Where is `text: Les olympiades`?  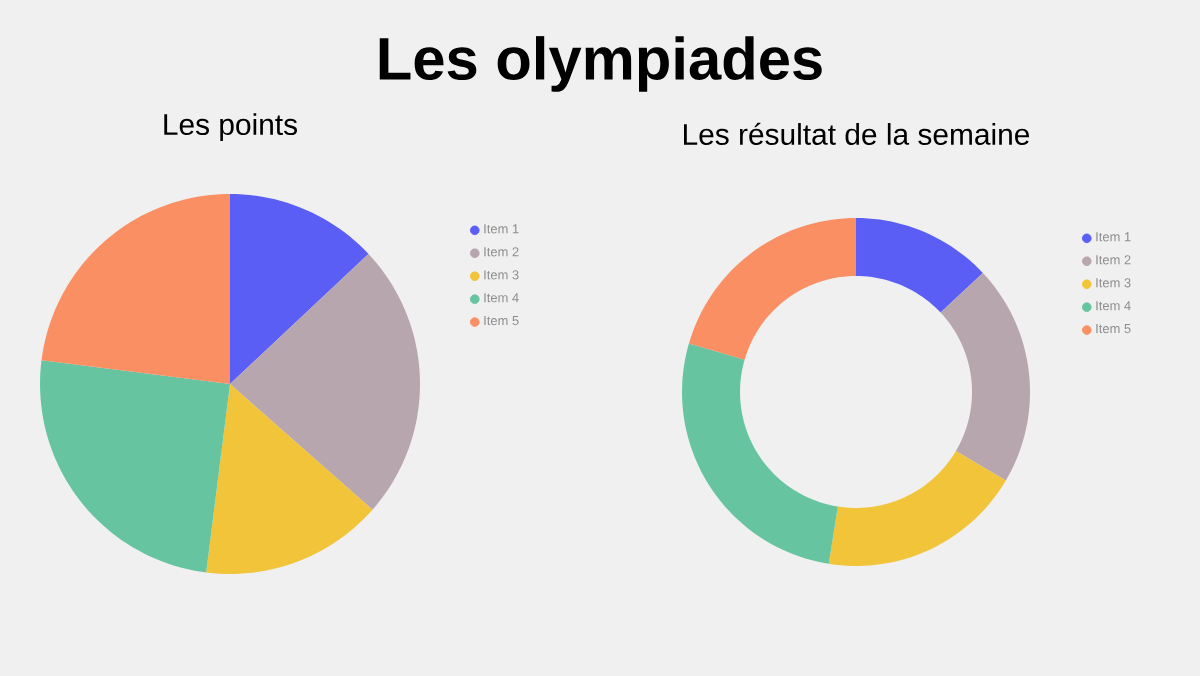
text: Les olympiades is located at coordinates (600, 64).